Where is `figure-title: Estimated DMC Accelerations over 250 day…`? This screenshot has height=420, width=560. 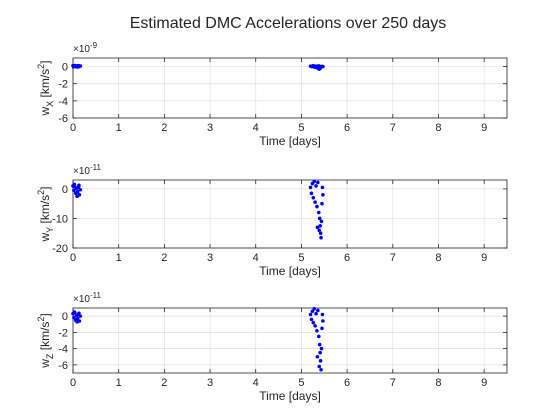 figure-title: Estimated DMC Accelerations over 250 day… is located at coordinates (288, 23).